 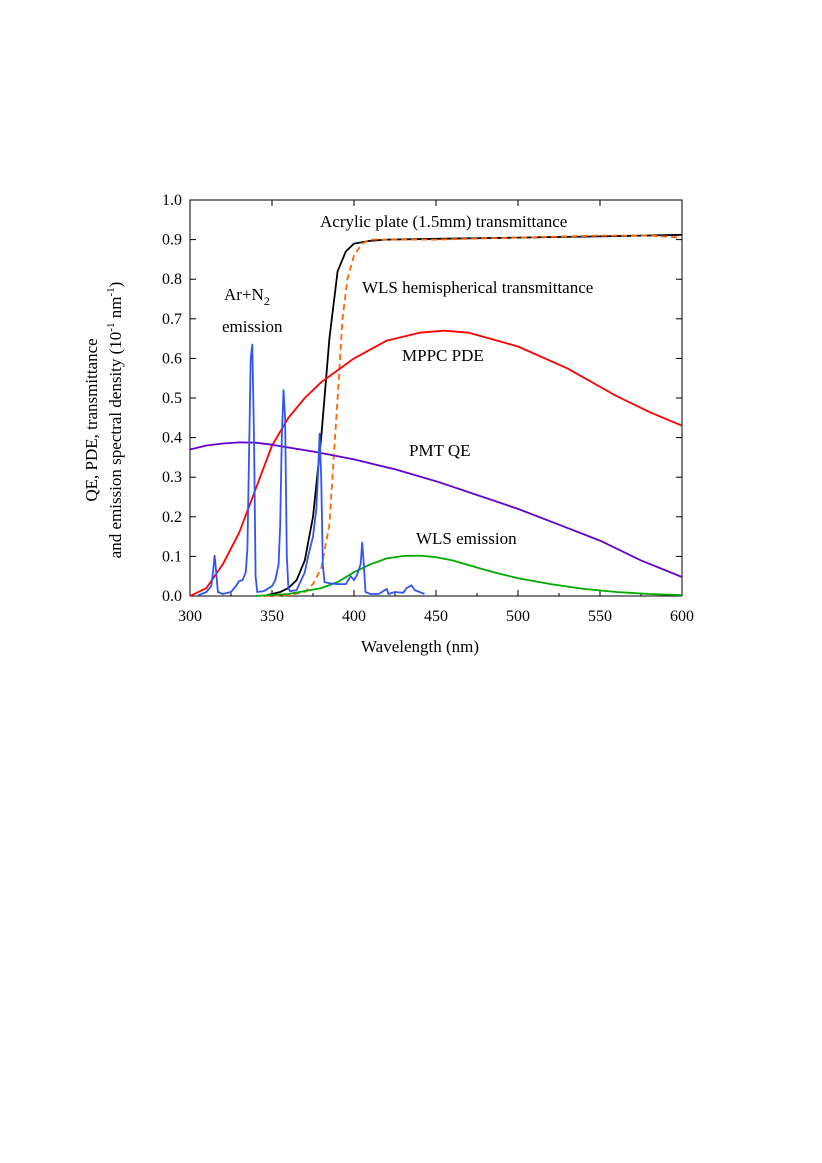 I want to click on y-tick-label-2: 0.2, so click(x=172, y=517).